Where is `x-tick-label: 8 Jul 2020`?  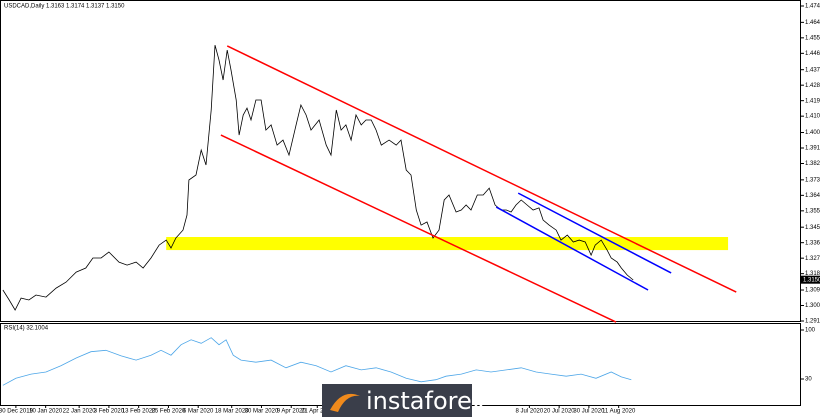
x-tick-label: 8 Jul 2020 is located at coordinates (530, 412).